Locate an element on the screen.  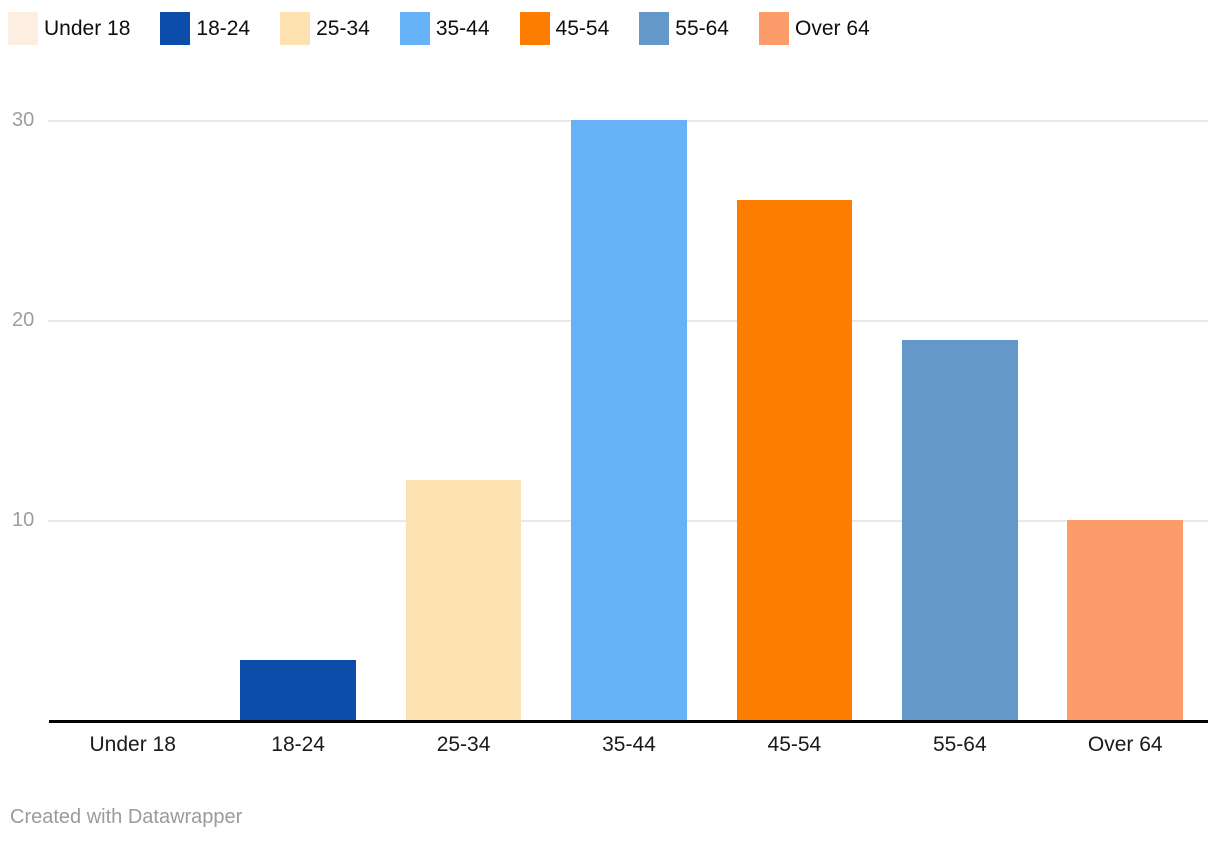
attribution: Created with Datawrapper is located at coordinates (126, 817).